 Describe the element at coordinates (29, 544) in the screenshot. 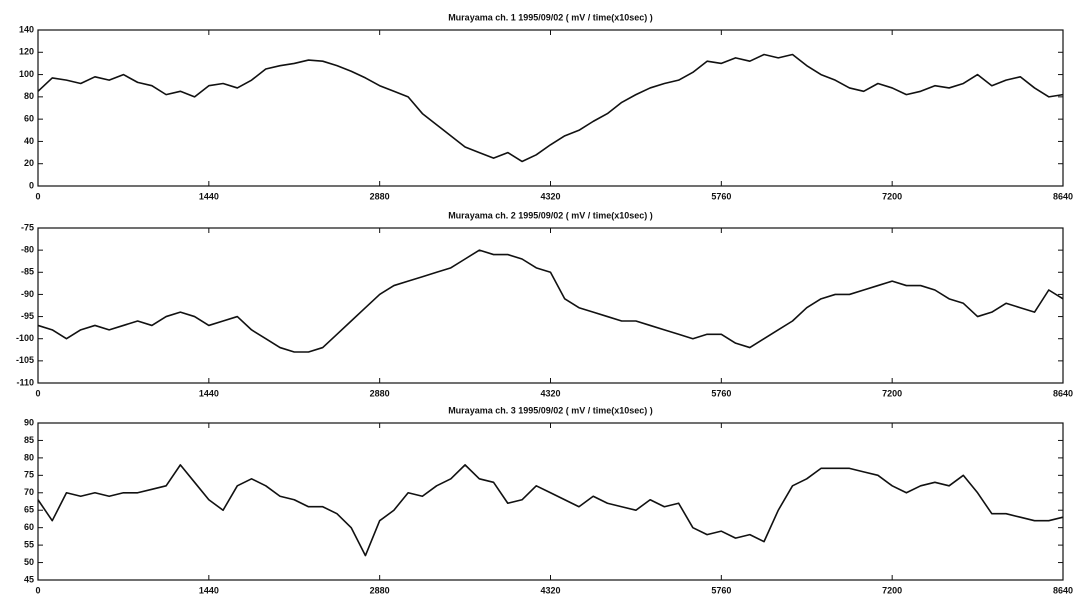

I see `y-tick-label: 55` at that location.